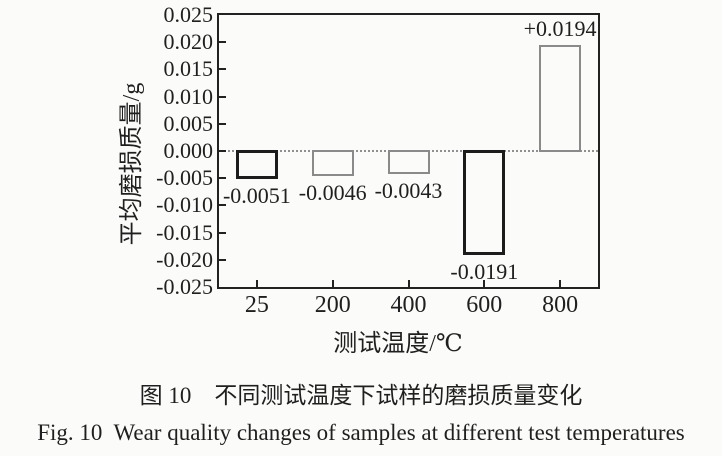  I want to click on x-axis-tick-label: 600, so click(484, 305).